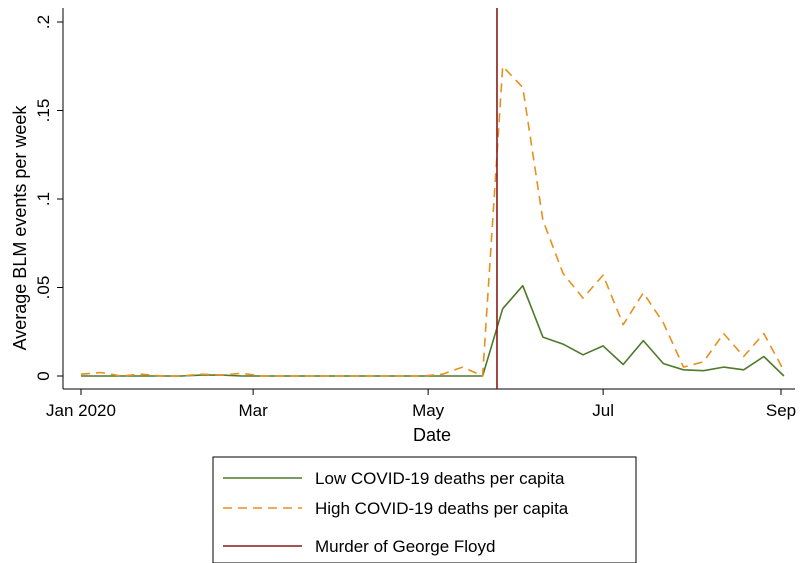  What do you see at coordinates (432, 435) in the screenshot?
I see `x-axis-title: Date` at bounding box center [432, 435].